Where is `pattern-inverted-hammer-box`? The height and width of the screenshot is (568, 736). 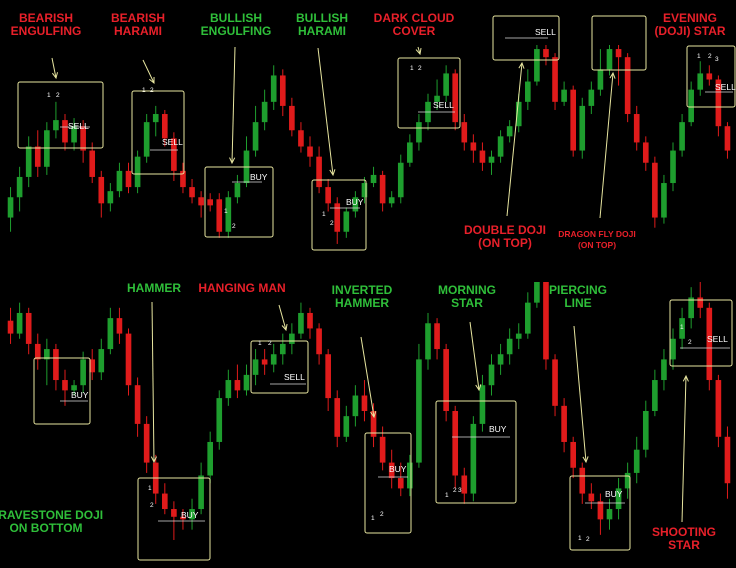
pattern-inverted-hammer-box is located at coordinates (388, 483).